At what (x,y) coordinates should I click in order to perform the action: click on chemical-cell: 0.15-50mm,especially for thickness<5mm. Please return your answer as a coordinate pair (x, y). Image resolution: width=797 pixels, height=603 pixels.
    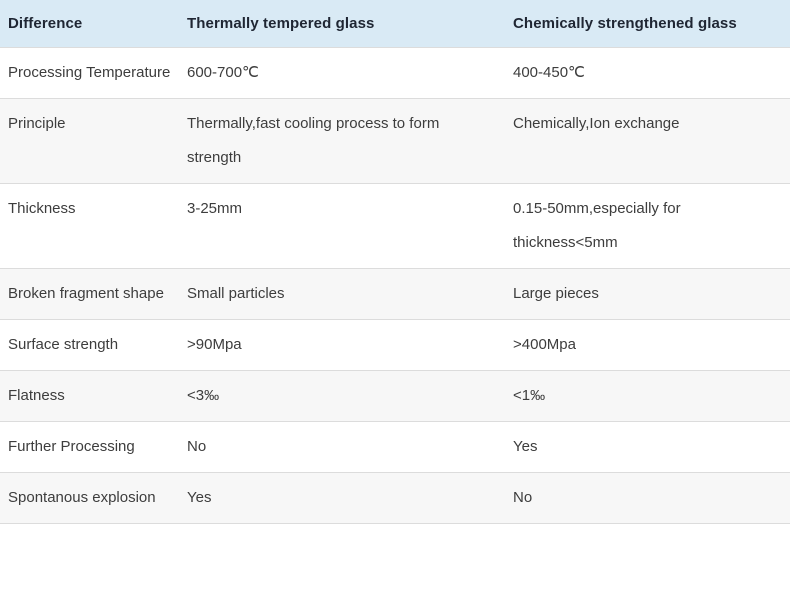
    Looking at the image, I should click on (647, 226).